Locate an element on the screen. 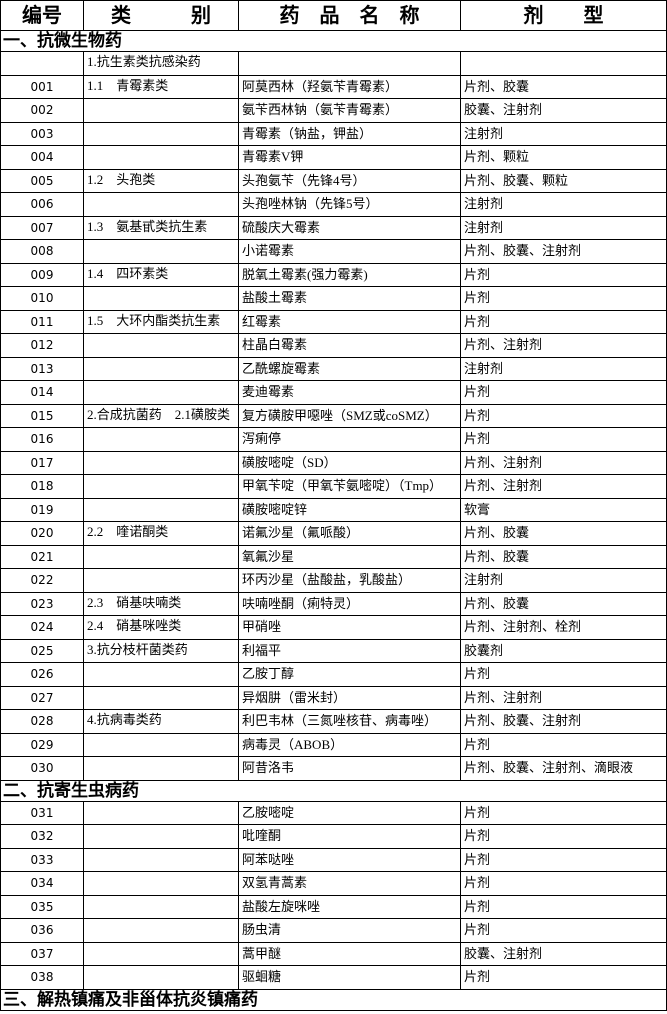 The width and height of the screenshot is (667, 1014). item-number: 027 is located at coordinates (42, 697).